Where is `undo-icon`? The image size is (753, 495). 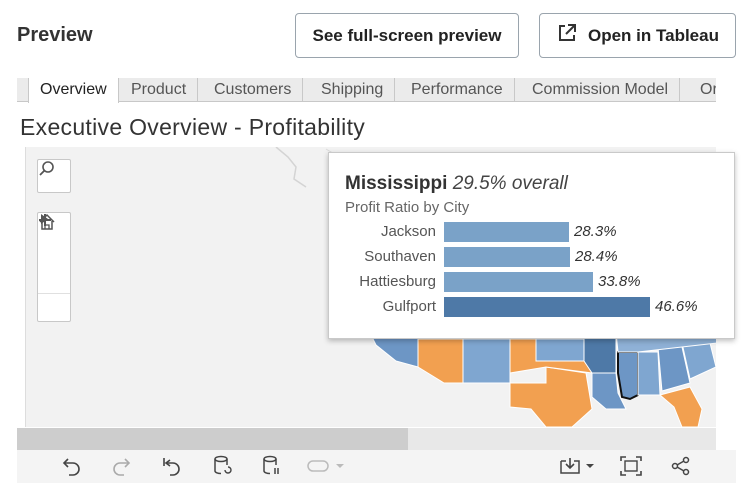
undo-icon is located at coordinates (72, 466).